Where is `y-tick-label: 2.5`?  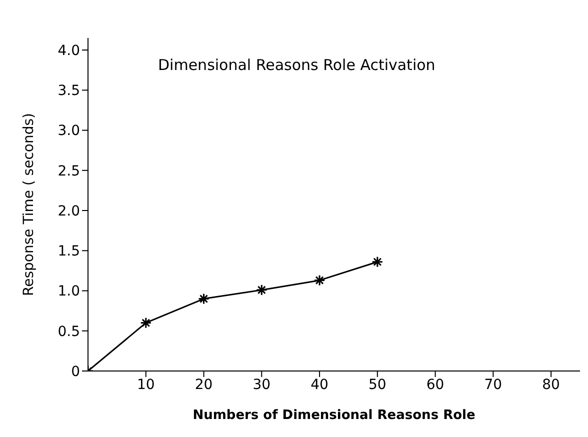
y-tick-label: 2.5 is located at coordinates (69, 171).